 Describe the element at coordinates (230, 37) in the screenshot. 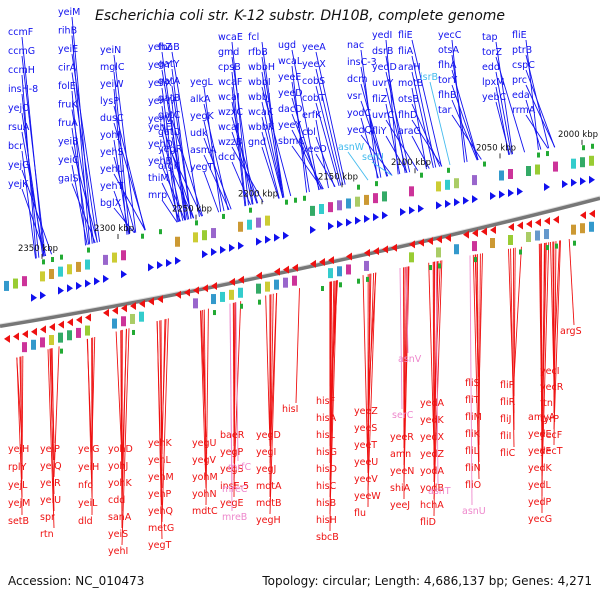

I see `forward-gene-label: wcaE` at that location.